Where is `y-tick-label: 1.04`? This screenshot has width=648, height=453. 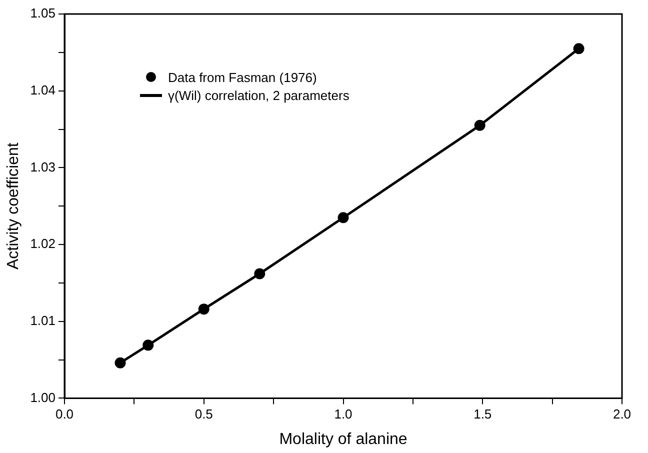 y-tick-label: 1.04 is located at coordinates (43, 90).